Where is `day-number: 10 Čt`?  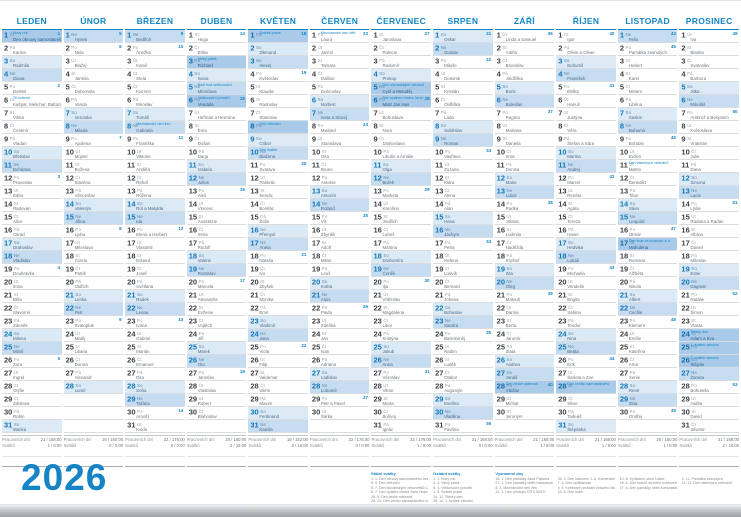
day-number: 10 Čt is located at coordinates (688, 152).